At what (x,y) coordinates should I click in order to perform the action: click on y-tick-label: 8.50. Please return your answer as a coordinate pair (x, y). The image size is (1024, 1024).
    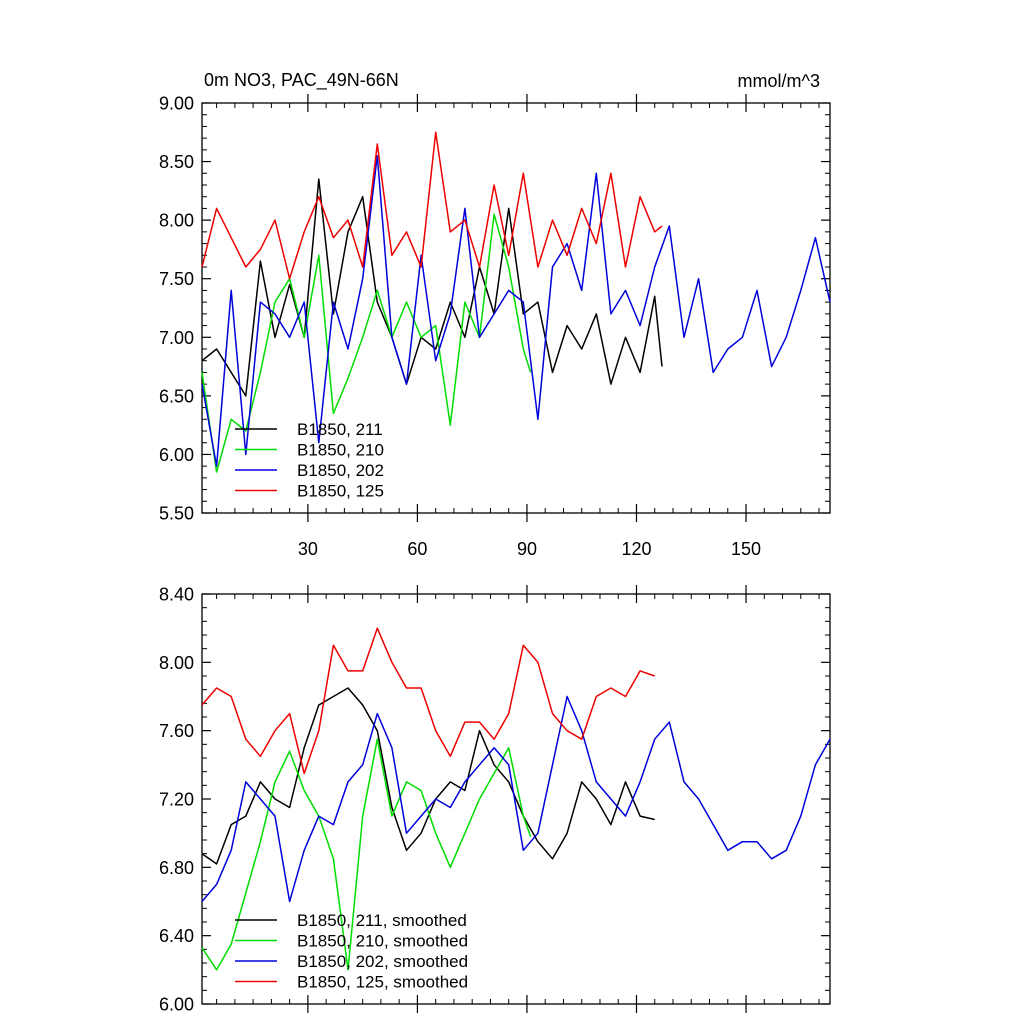
    Looking at the image, I should click on (176, 162).